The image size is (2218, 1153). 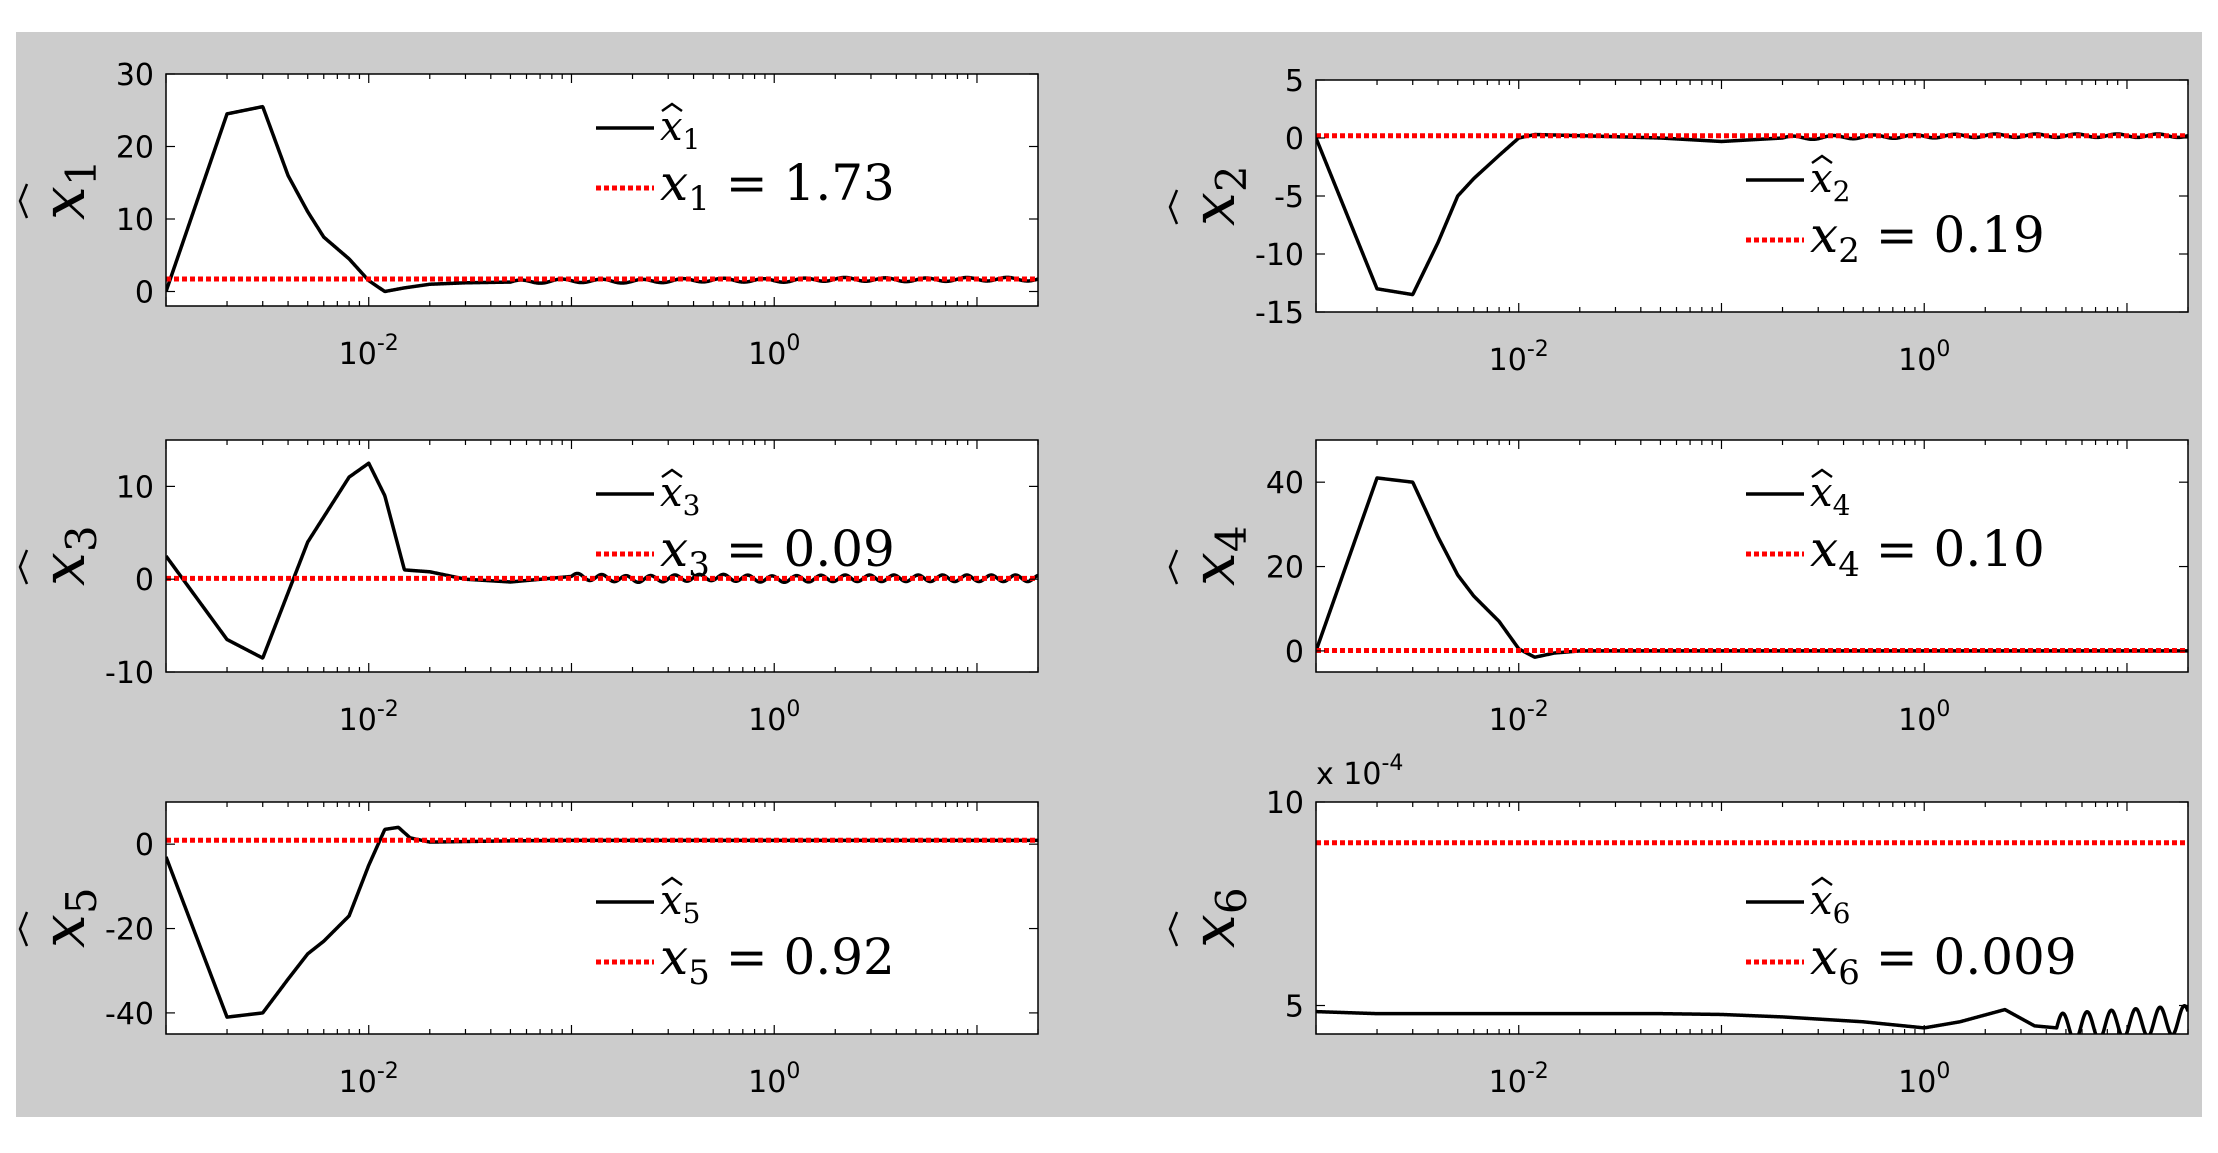 I want to click on y-tick-label: -40, so click(x=129, y=1014).